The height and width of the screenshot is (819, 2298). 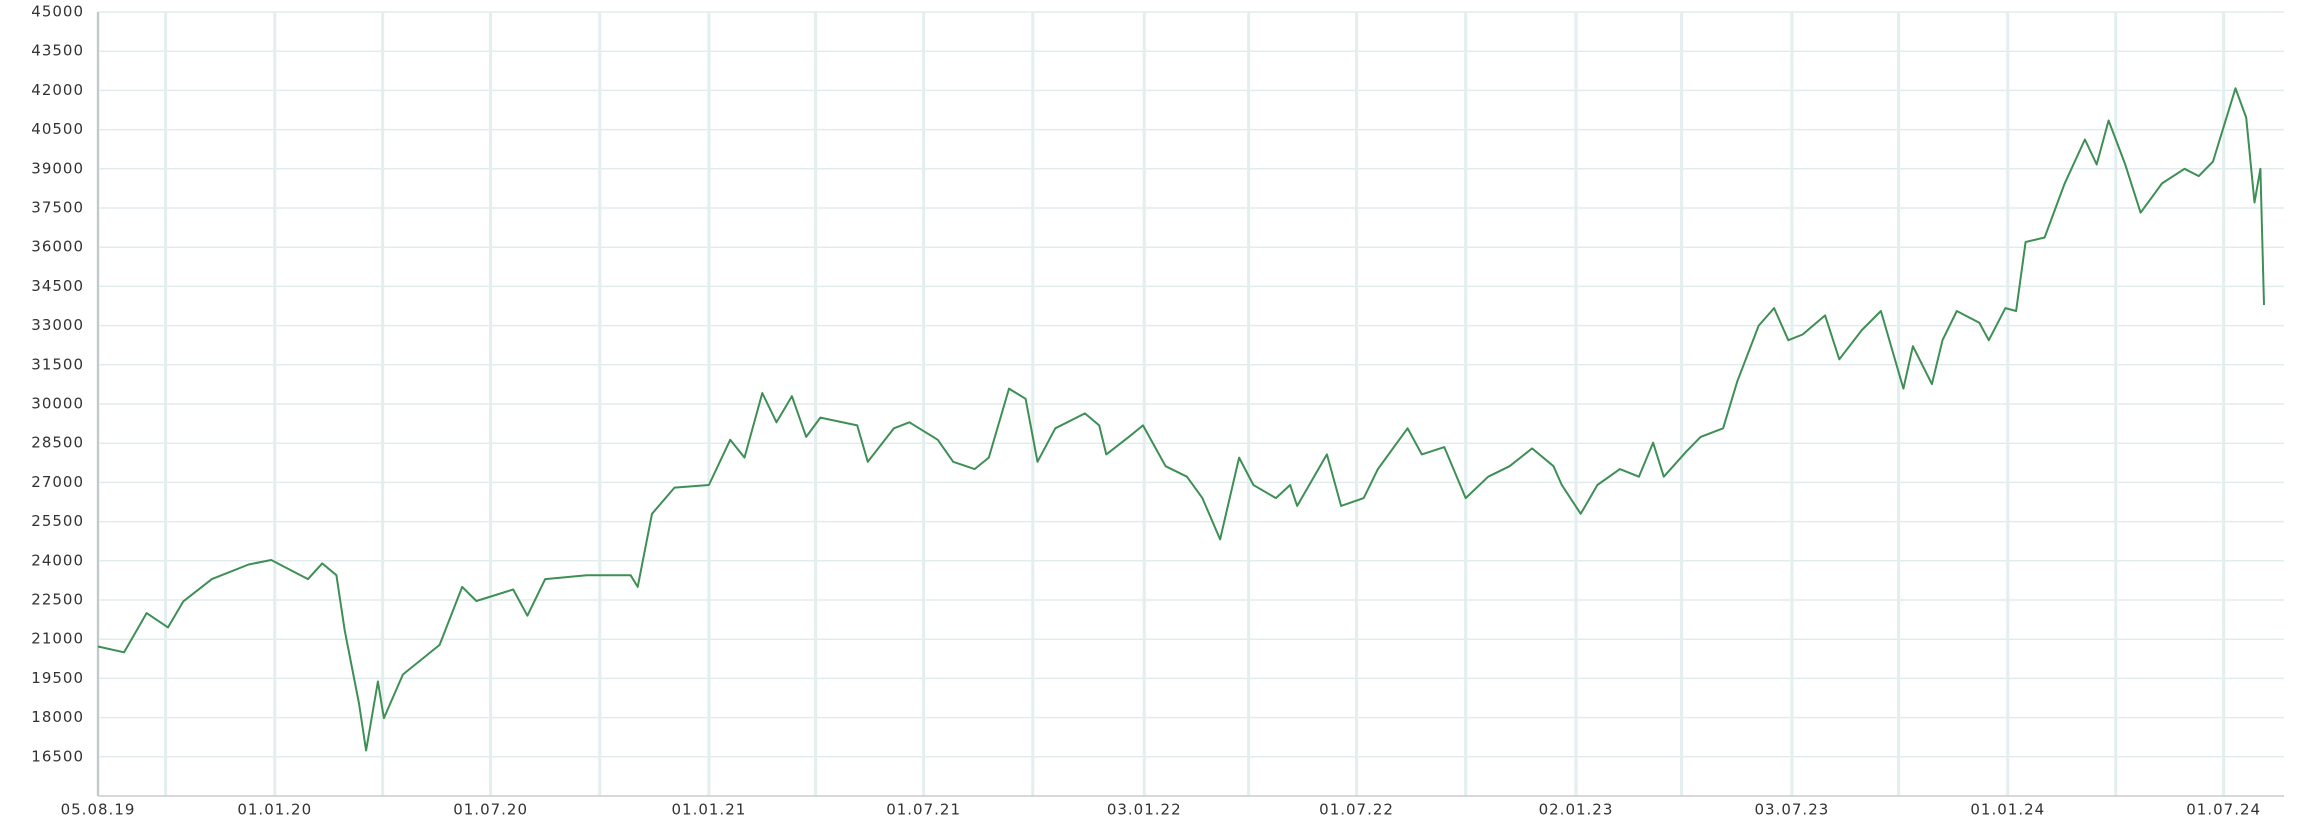 What do you see at coordinates (57, 364) in the screenshot?
I see `y-tick-label: 31500` at bounding box center [57, 364].